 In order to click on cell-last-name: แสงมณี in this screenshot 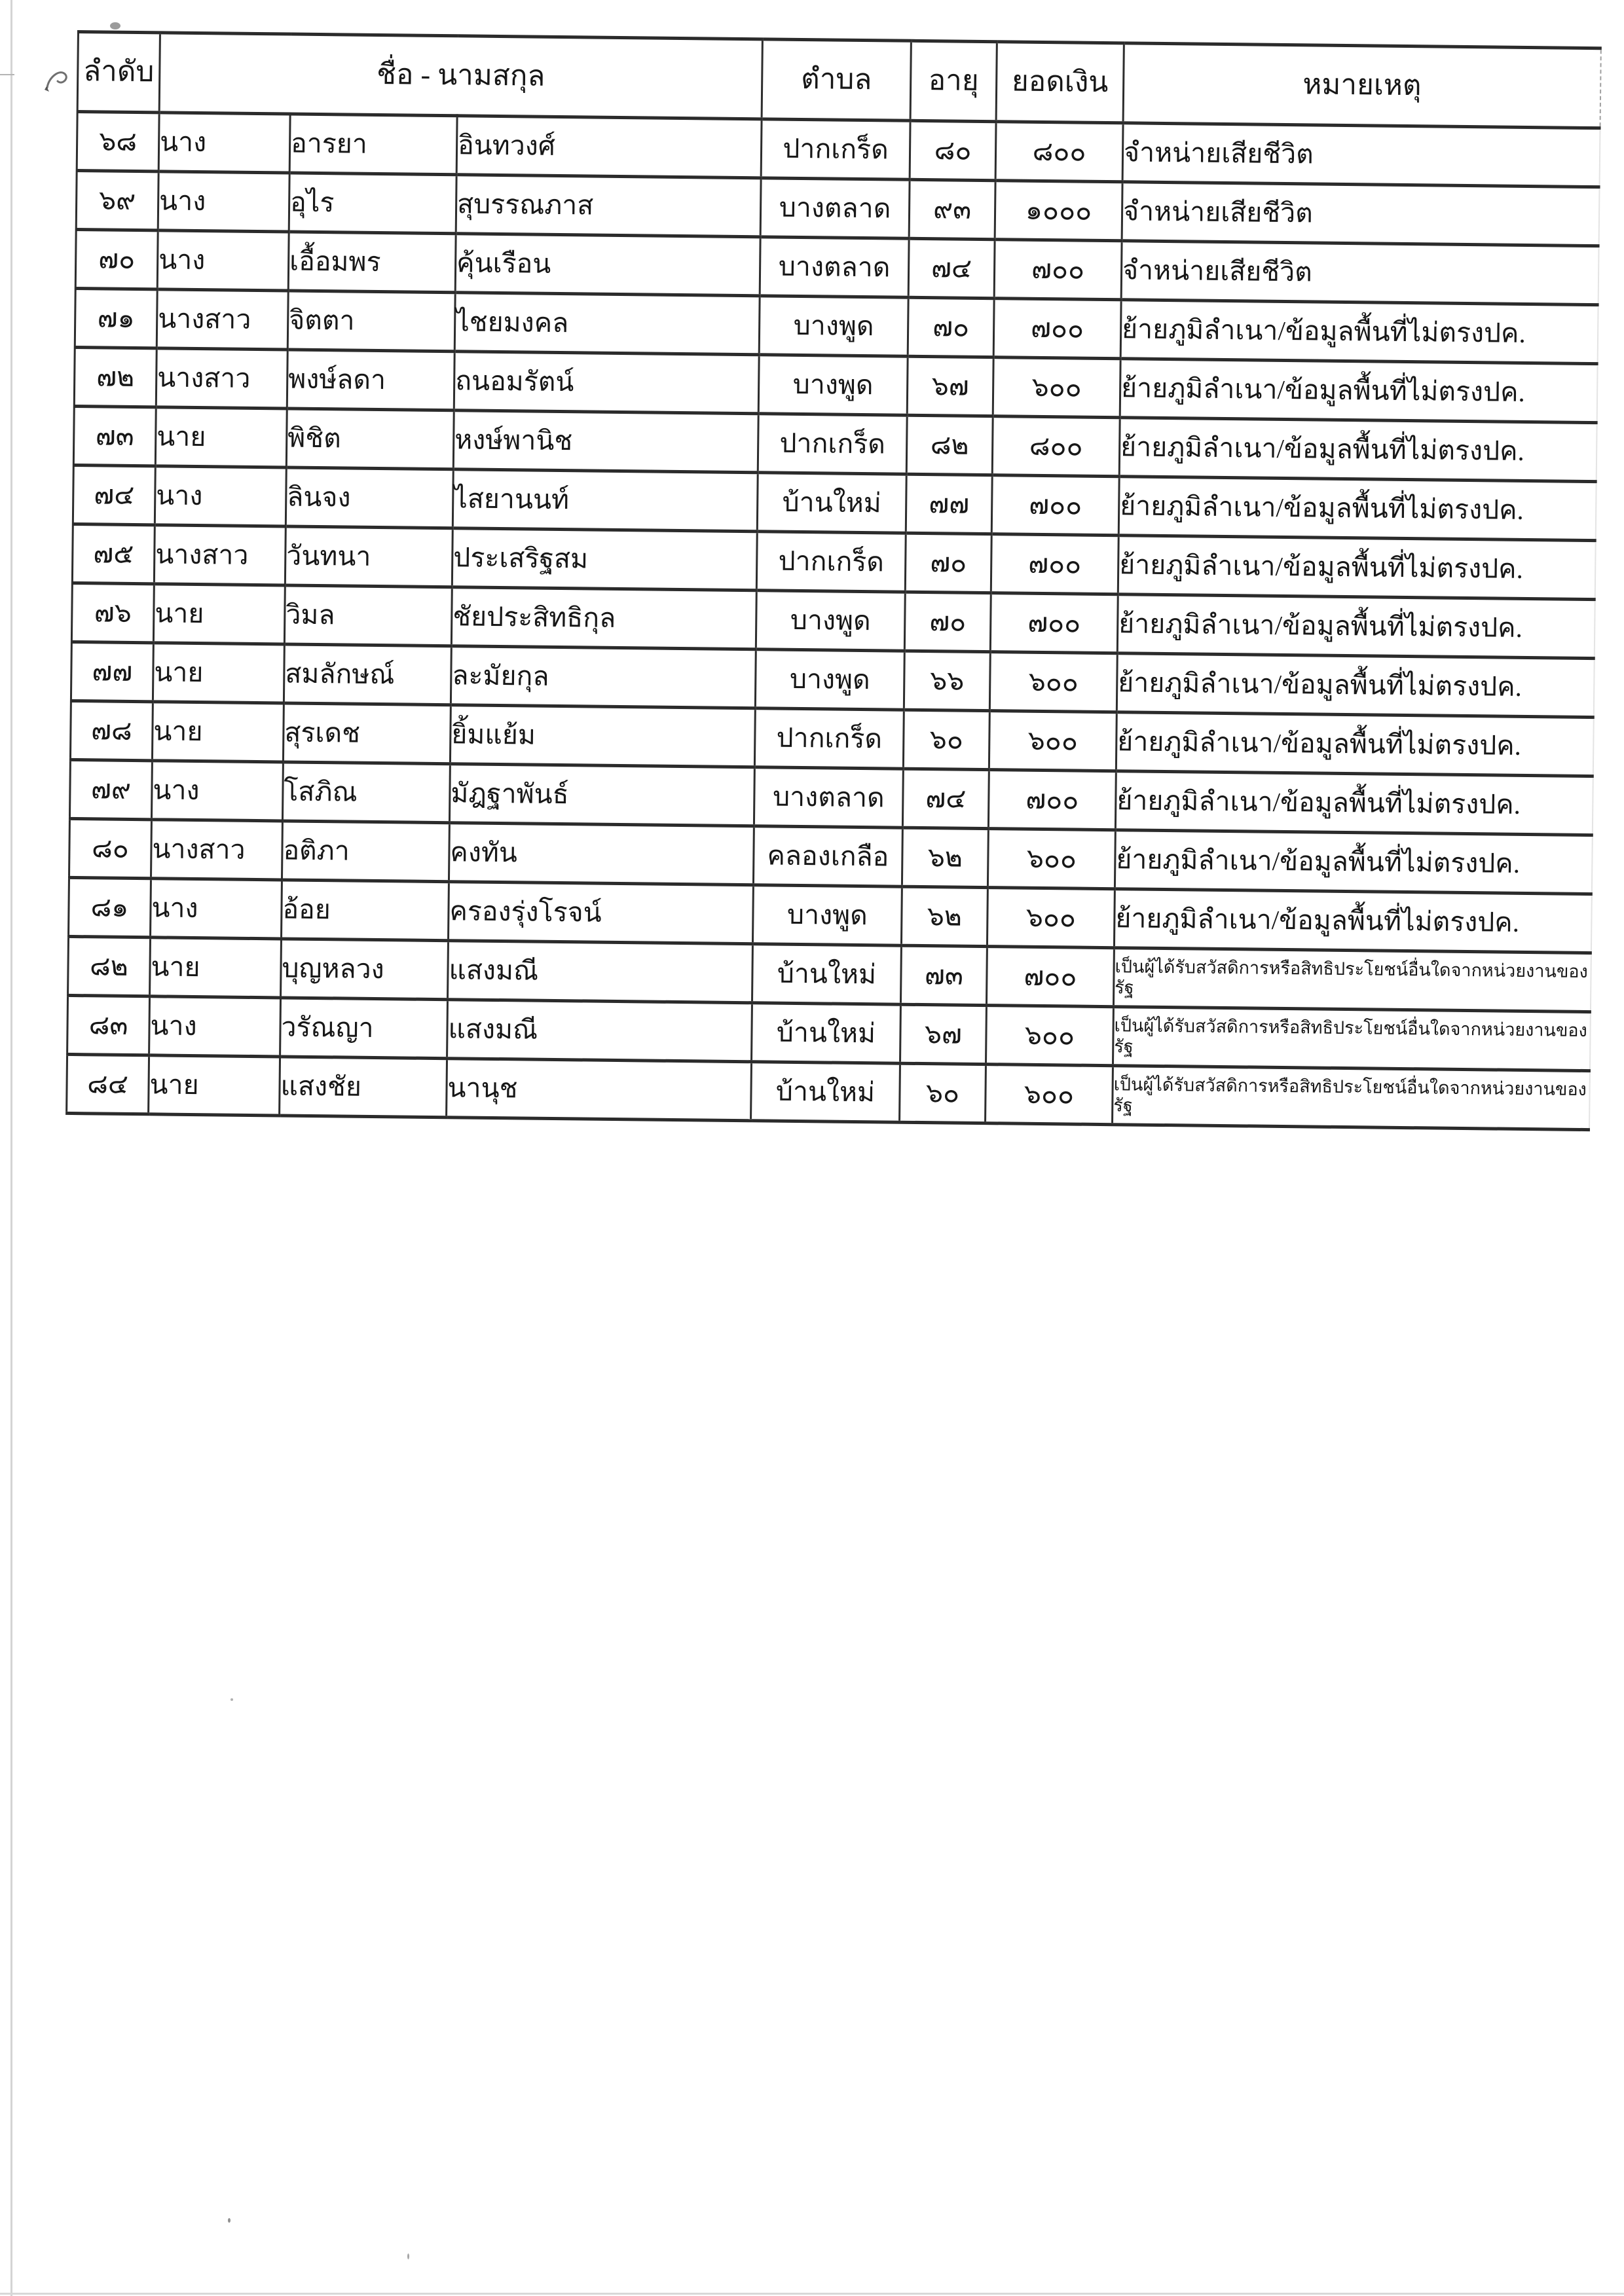, I will do `click(599, 1030)`.